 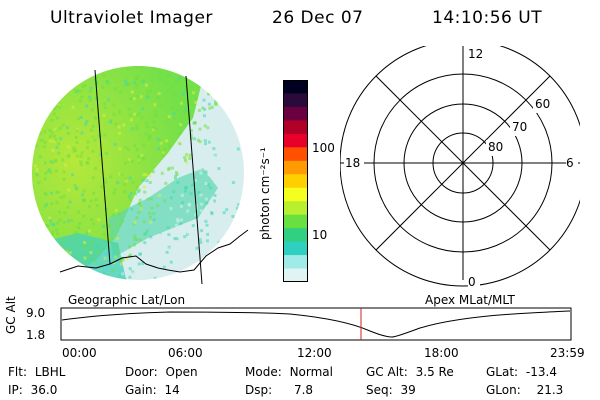 What do you see at coordinates (314, 353) in the screenshot?
I see `xtick-1200: 12:00` at bounding box center [314, 353].